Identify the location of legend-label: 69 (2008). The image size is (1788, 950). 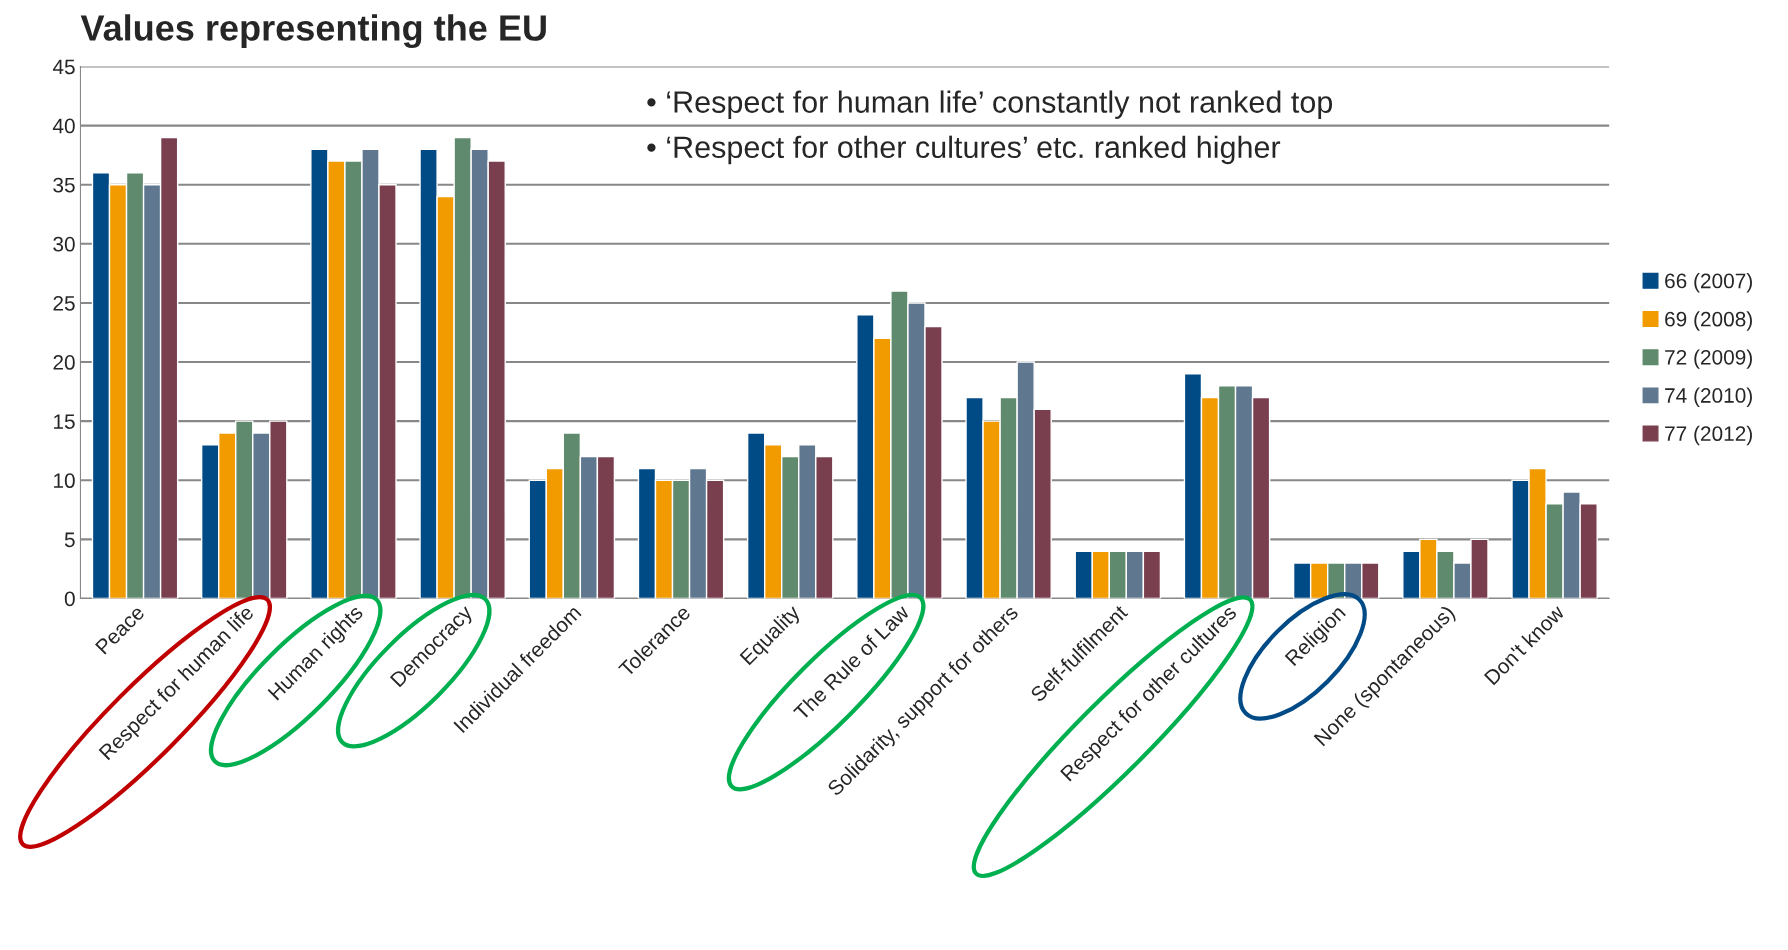
(1708, 321).